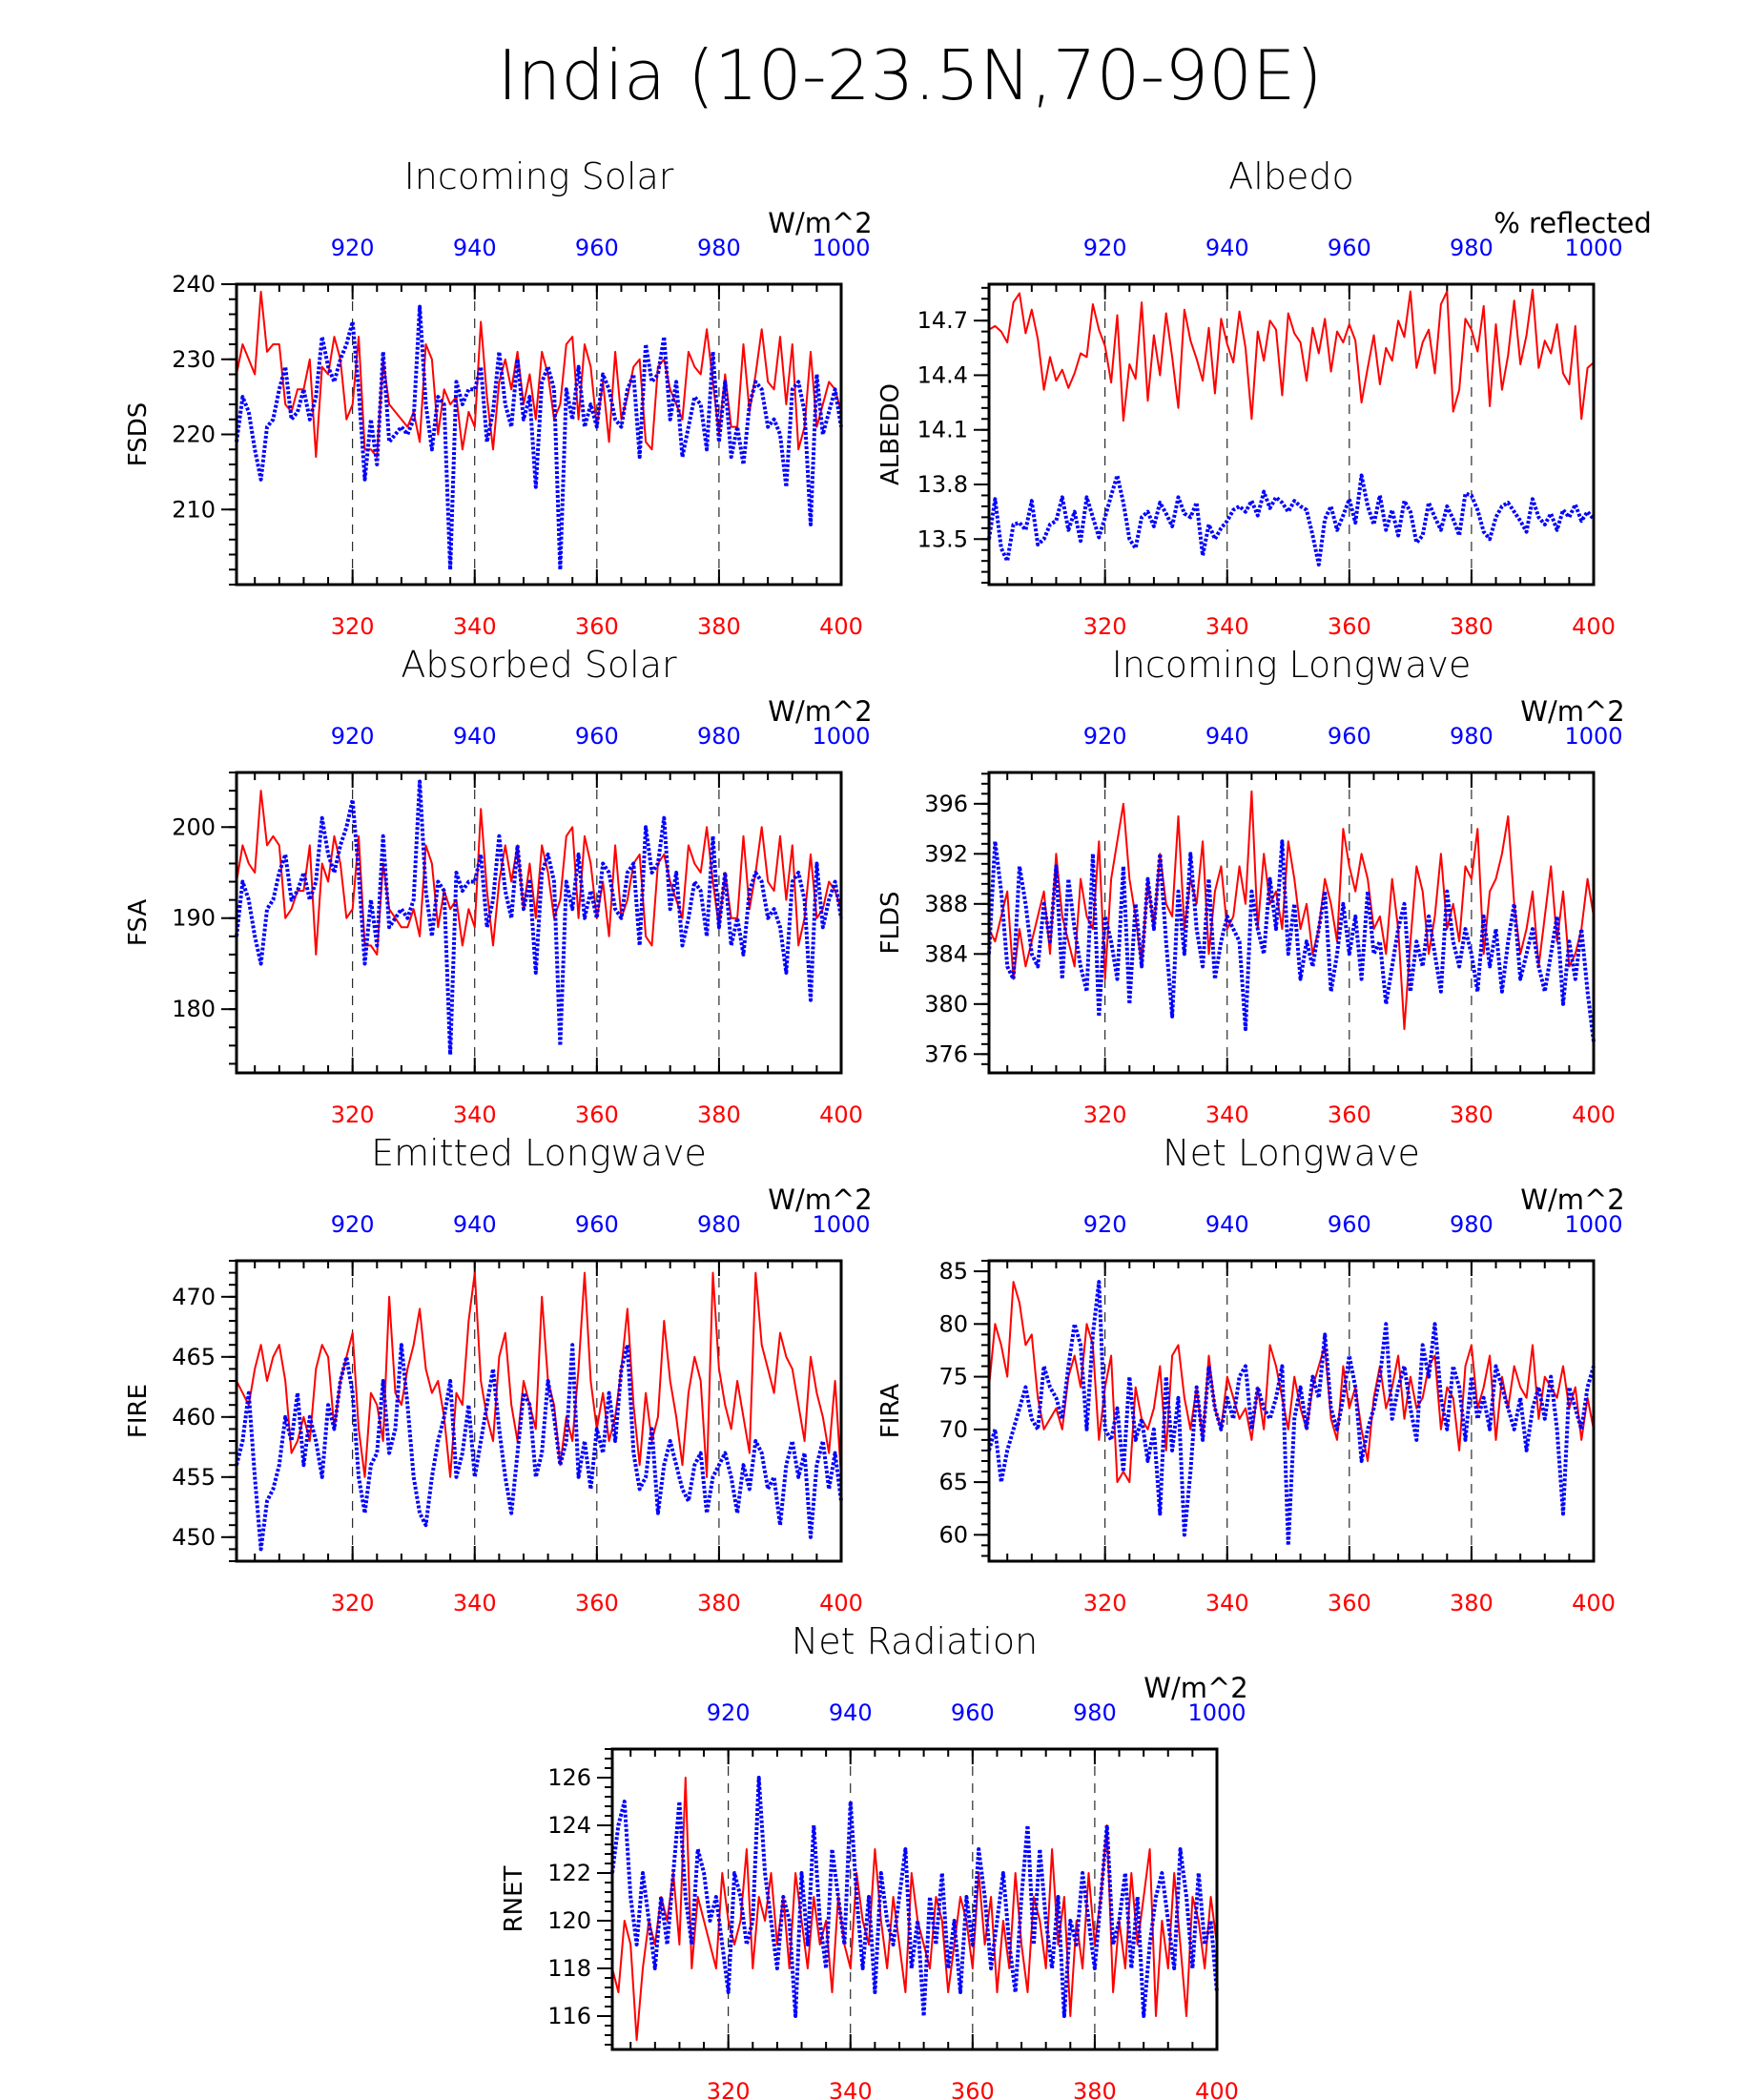 The height and width of the screenshot is (2100, 1751). Describe the element at coordinates (194, 509) in the screenshot. I see `y-tick-label: 210` at that location.